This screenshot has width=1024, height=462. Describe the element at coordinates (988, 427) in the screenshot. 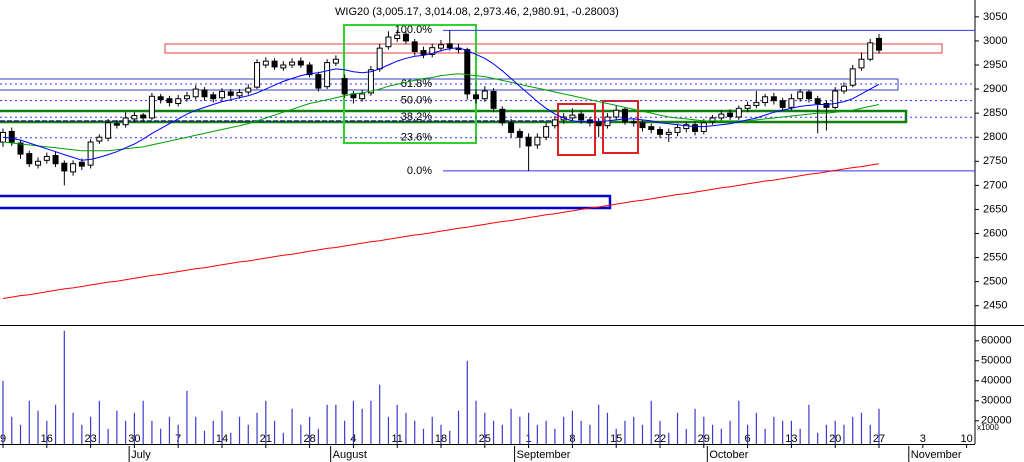

I see `unit-label: x1000` at that location.